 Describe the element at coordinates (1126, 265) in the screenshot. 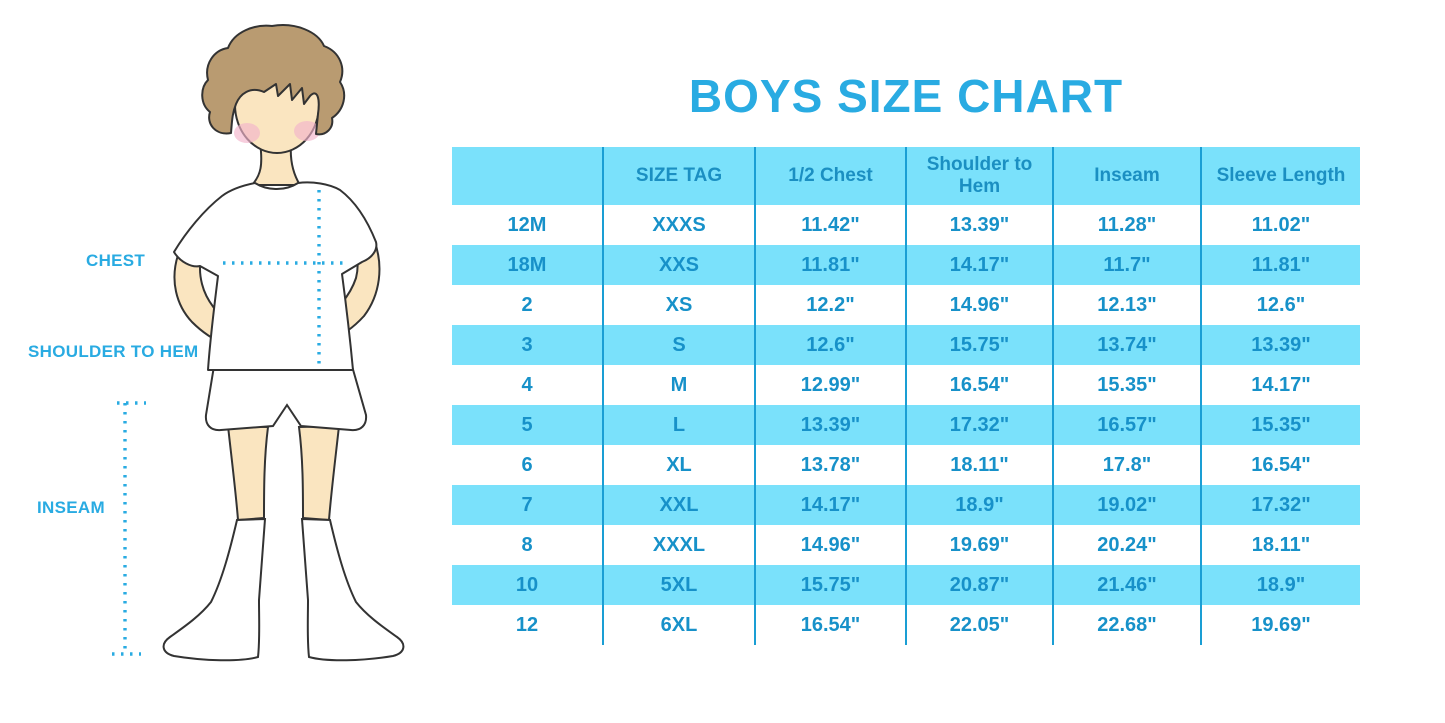

I see `value-cell: 11.7"` at that location.